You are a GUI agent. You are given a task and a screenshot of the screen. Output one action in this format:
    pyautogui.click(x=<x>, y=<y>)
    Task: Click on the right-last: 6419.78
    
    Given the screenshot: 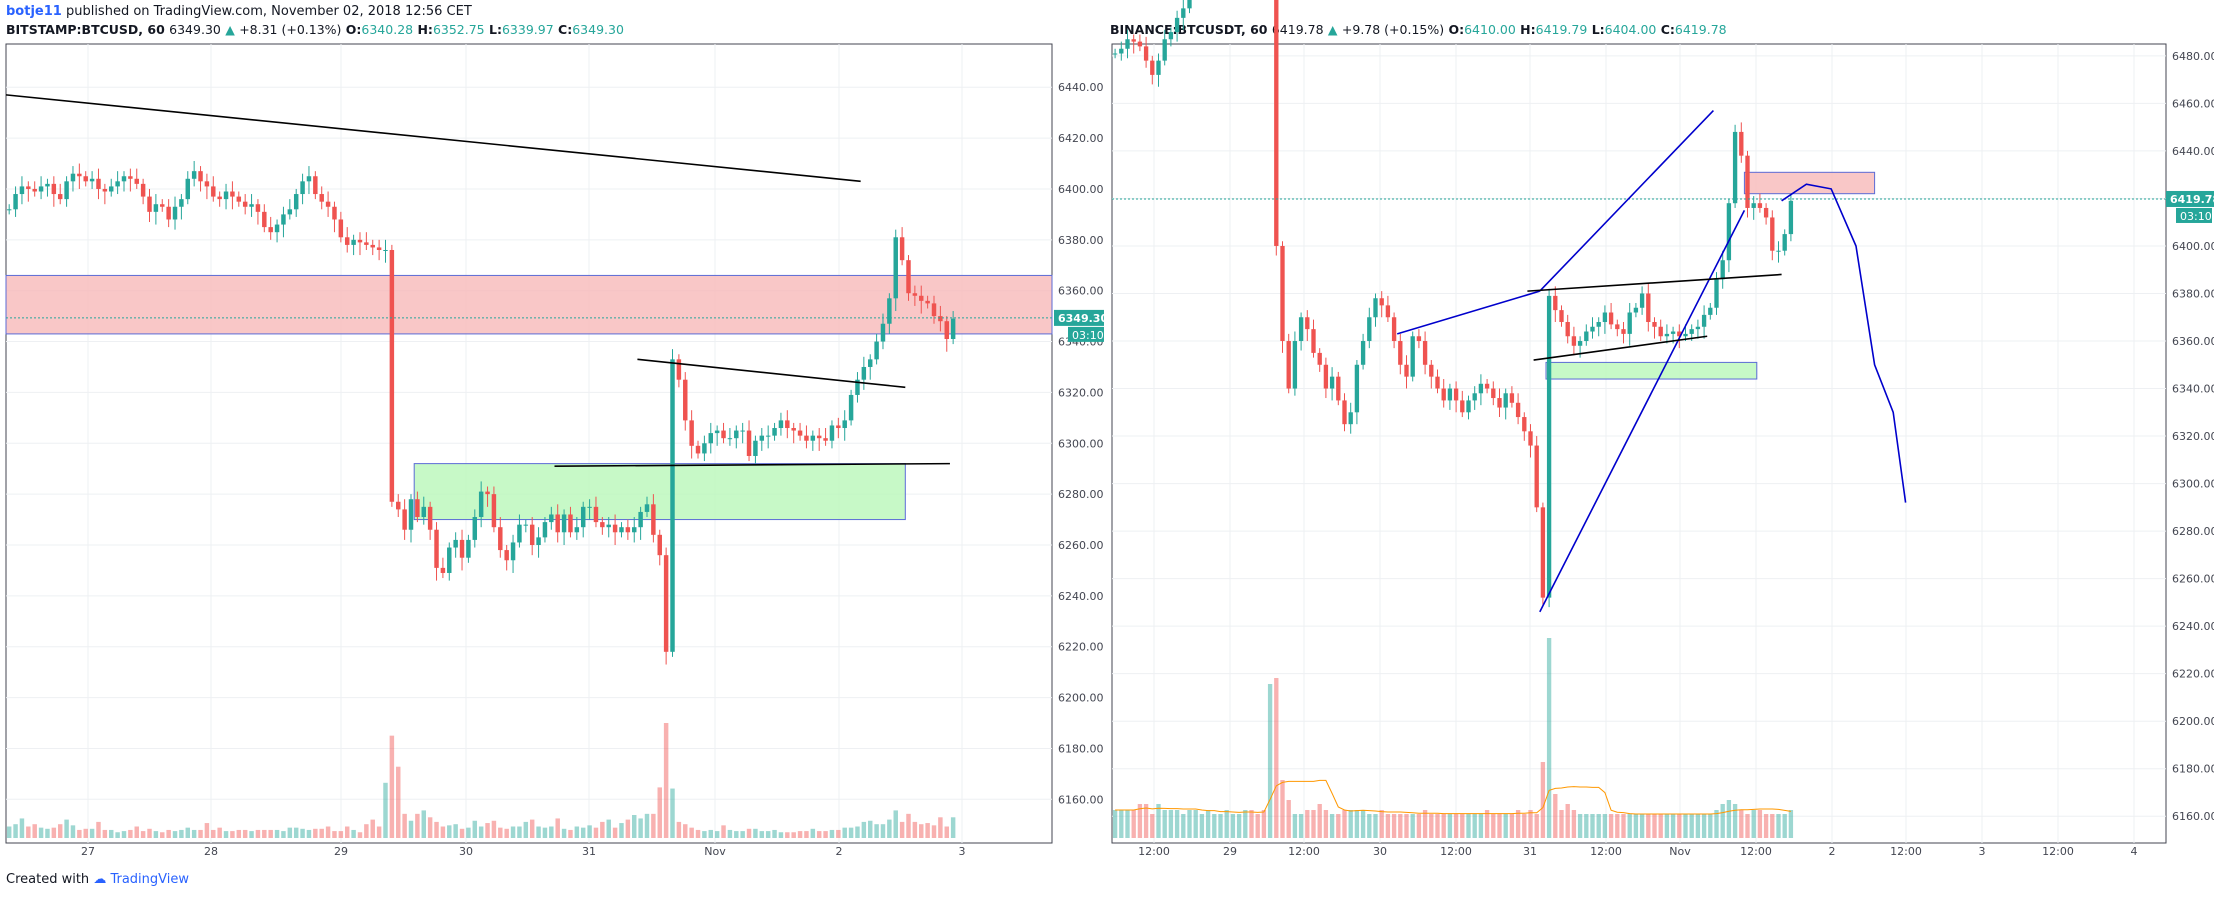 What is the action you would take?
    pyautogui.click(x=1297, y=29)
    